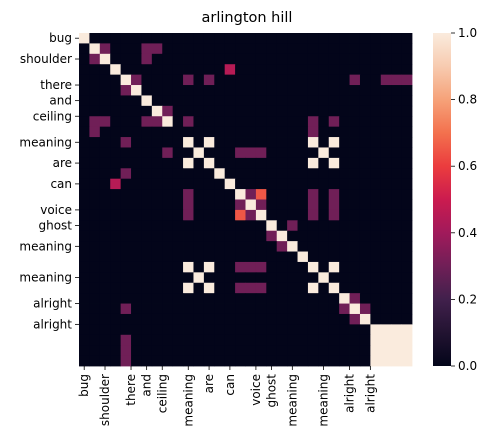  What do you see at coordinates (464, 199) in the screenshot?
I see `colorbar-ticks: 0.0 0.2 0.4 0.6 0.8 1.0` at bounding box center [464, 199].